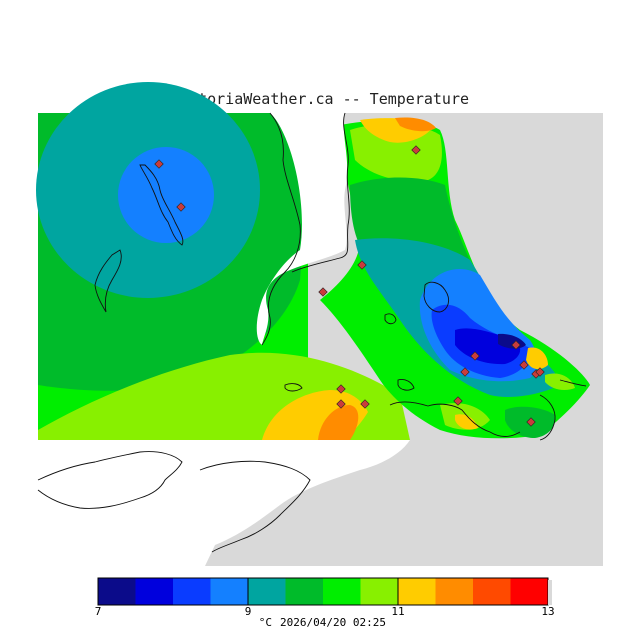 The width and height of the screenshot is (640, 640). What do you see at coordinates (390, 319) in the screenshot?
I see `coast-small-island` at bounding box center [390, 319].